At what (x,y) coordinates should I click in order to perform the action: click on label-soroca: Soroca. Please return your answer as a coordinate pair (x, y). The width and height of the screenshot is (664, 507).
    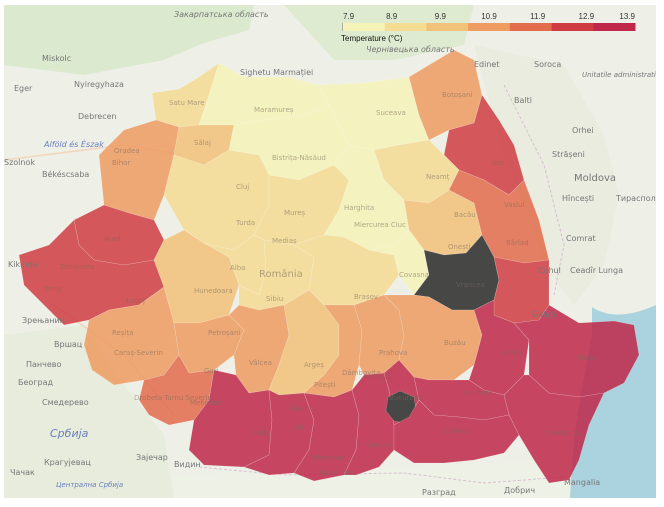
    Looking at the image, I should click on (547, 64).